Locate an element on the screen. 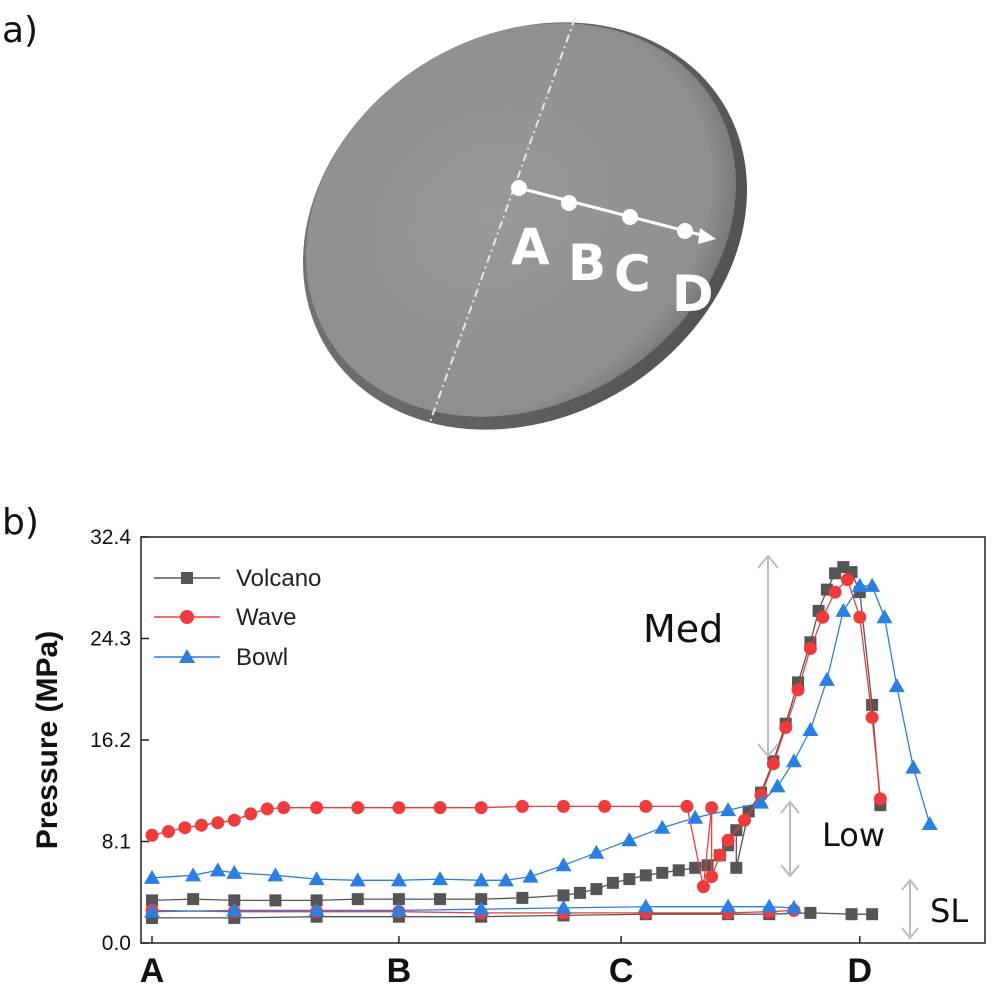 The height and width of the screenshot is (998, 997). y-axis: 0.0 8.1 16.2 24.3 32.4 is located at coordinates (119, 740).